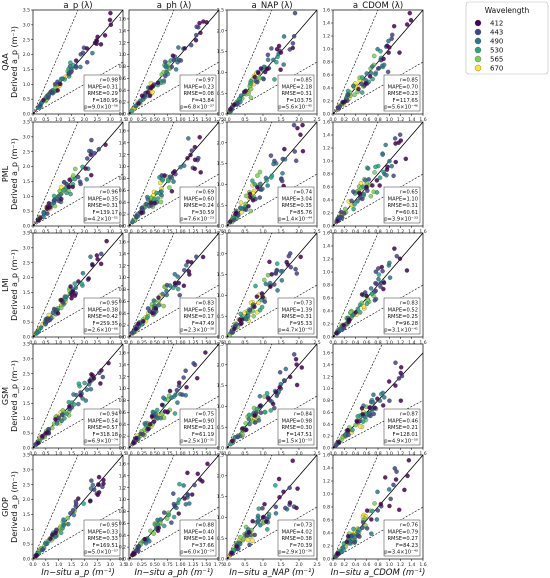 This screenshot has width=550, height=578. I want to click on legend-swatch, so click(478, 32).